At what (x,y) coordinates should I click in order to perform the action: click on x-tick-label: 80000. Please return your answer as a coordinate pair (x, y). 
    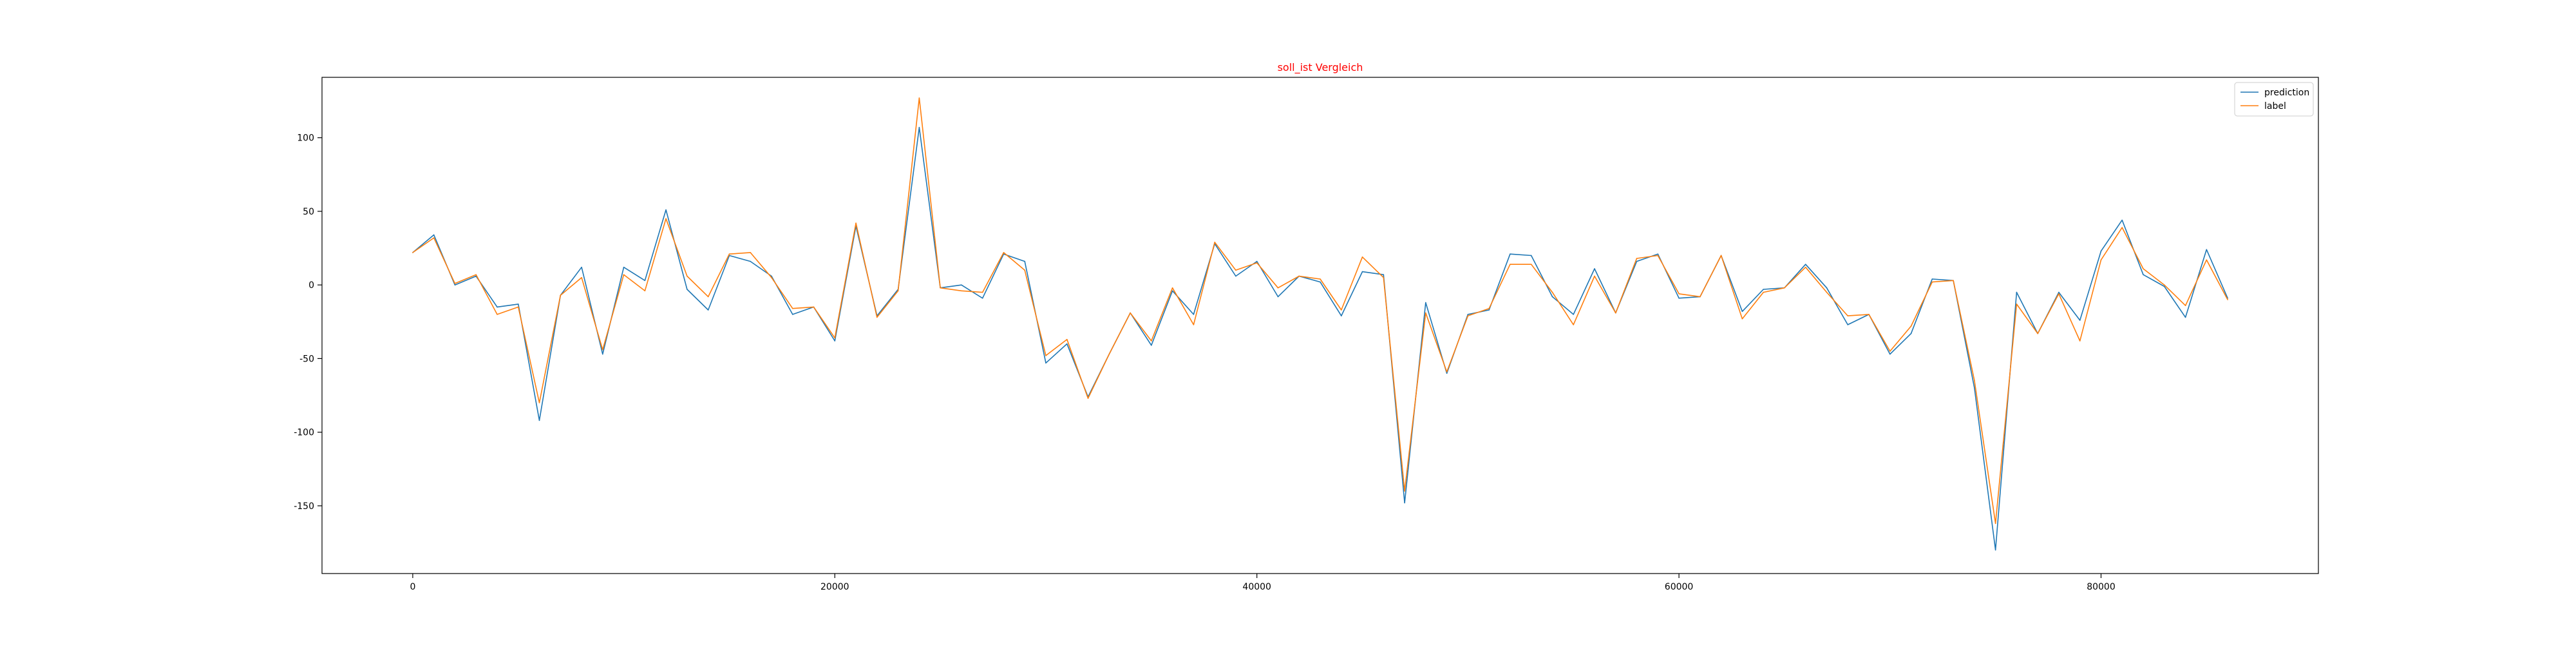
    Looking at the image, I should click on (2101, 587).